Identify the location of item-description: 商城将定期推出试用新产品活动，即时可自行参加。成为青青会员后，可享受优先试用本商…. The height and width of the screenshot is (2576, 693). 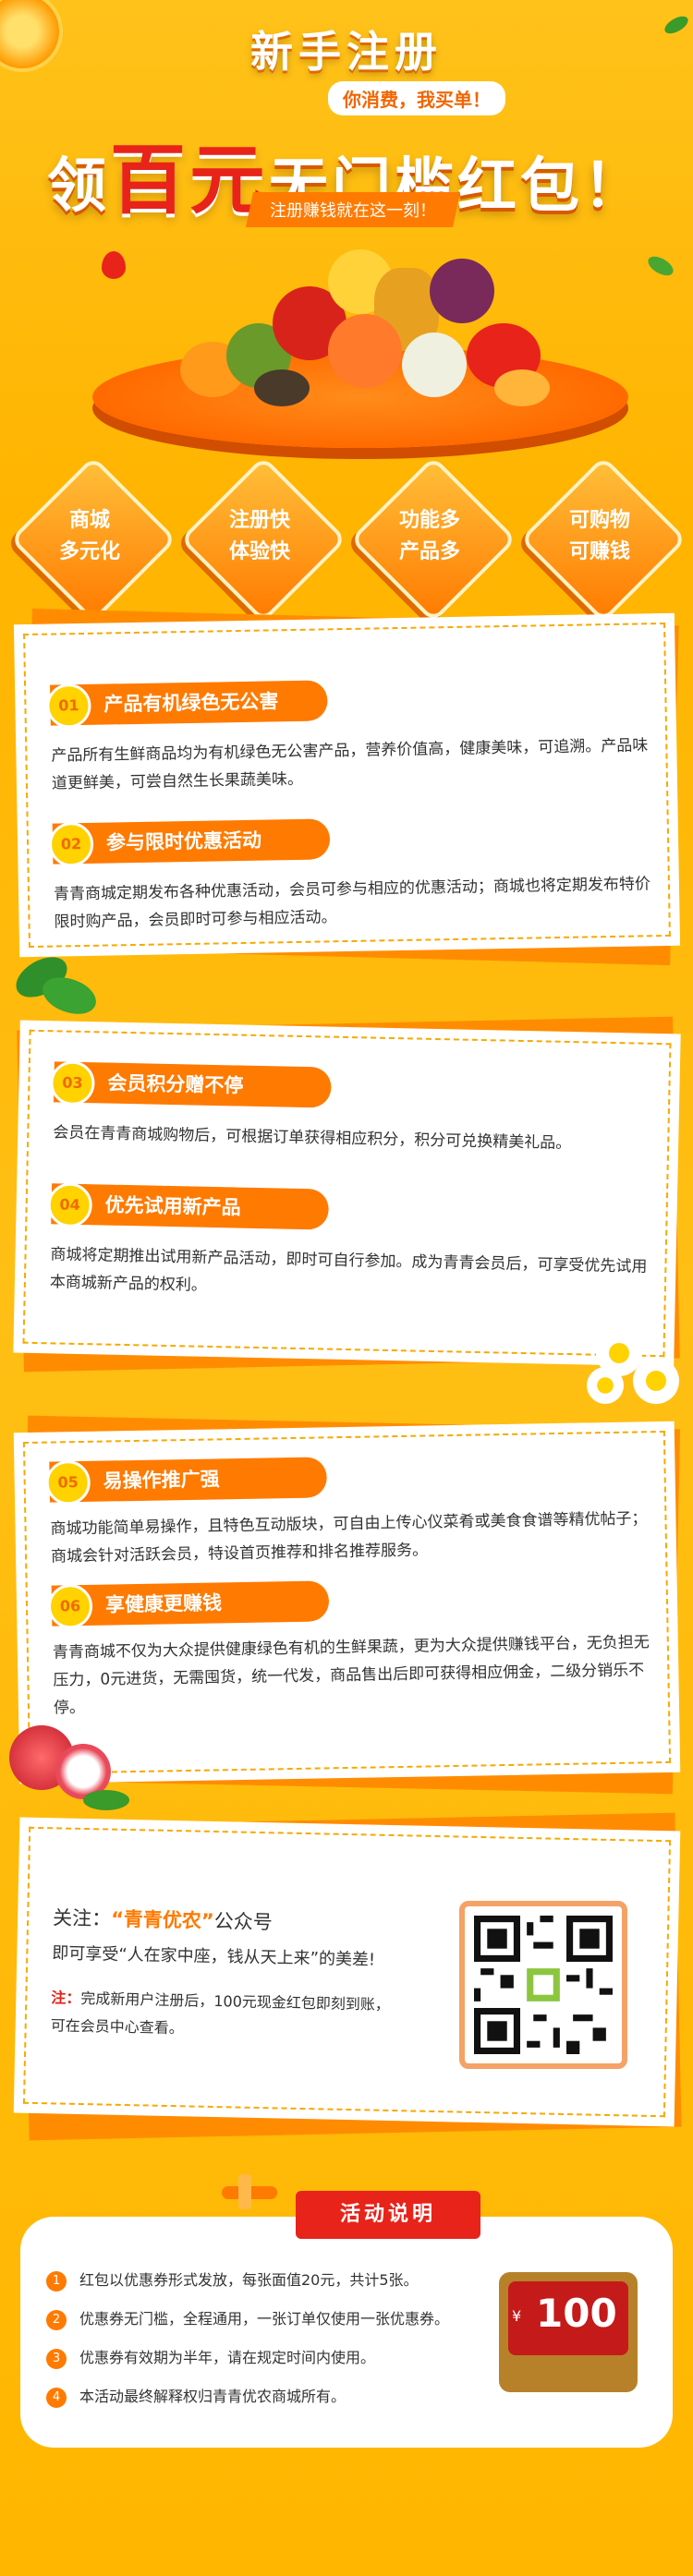
(348, 1270).